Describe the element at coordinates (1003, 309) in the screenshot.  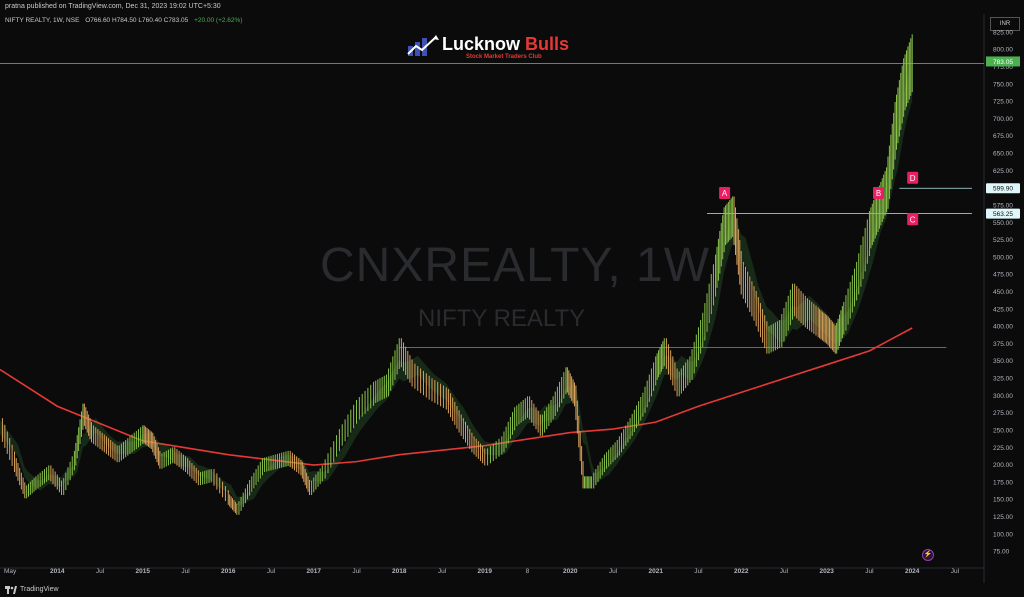
I see `y-tick-label: 425.00` at that location.